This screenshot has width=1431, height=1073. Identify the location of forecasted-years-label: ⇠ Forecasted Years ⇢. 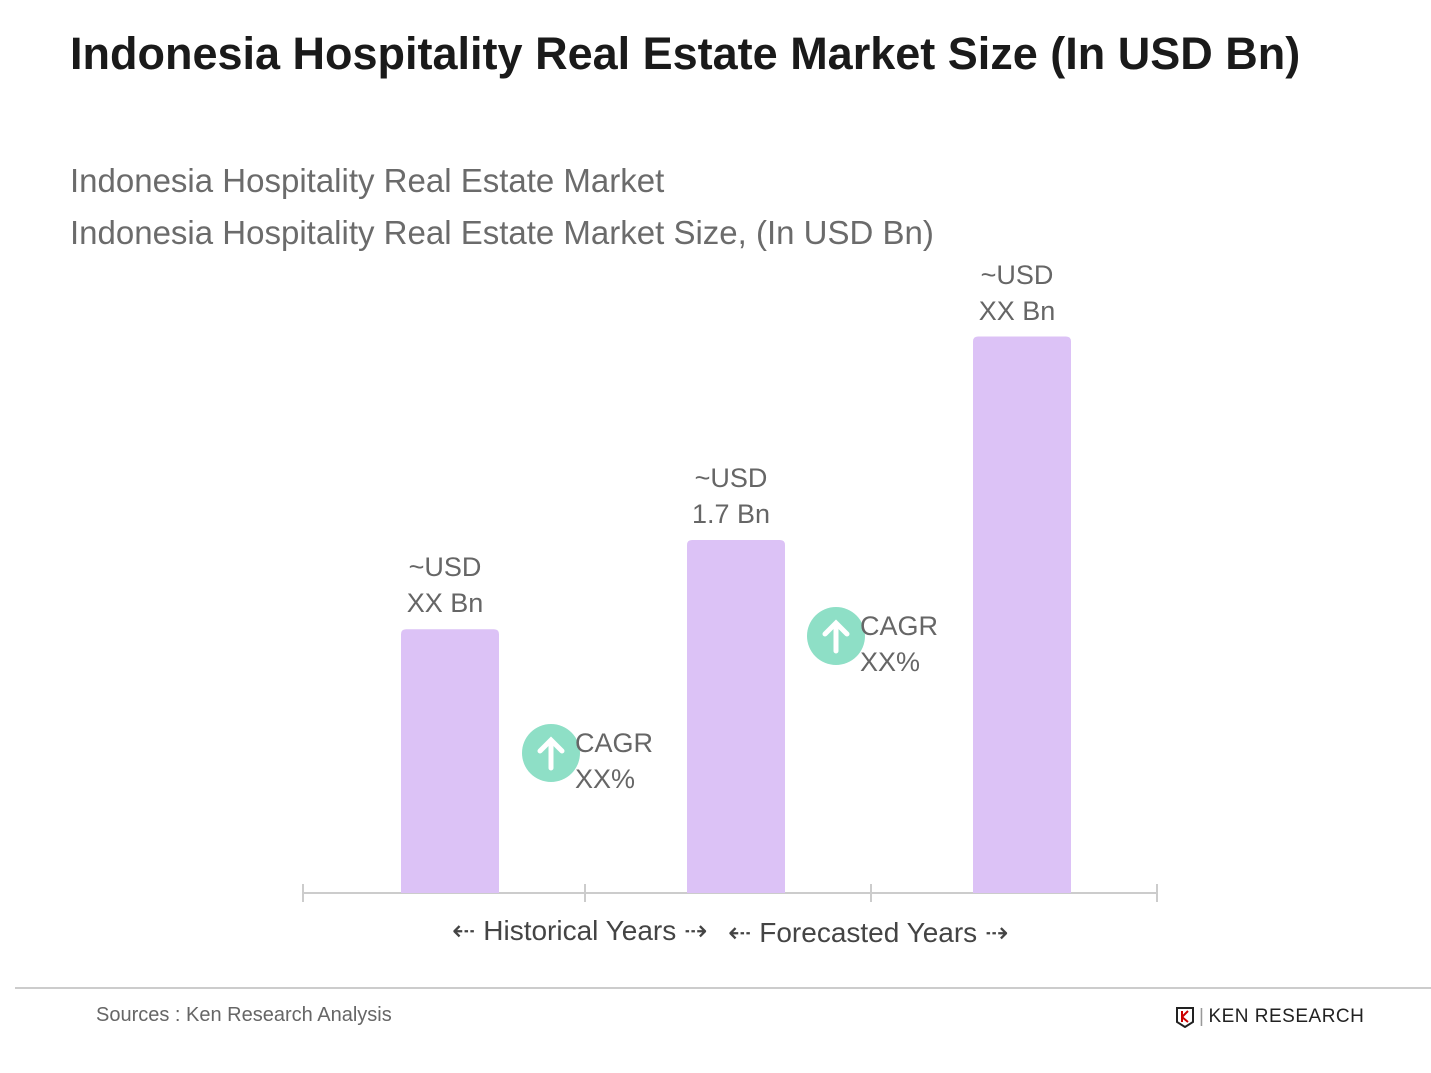
(868, 932).